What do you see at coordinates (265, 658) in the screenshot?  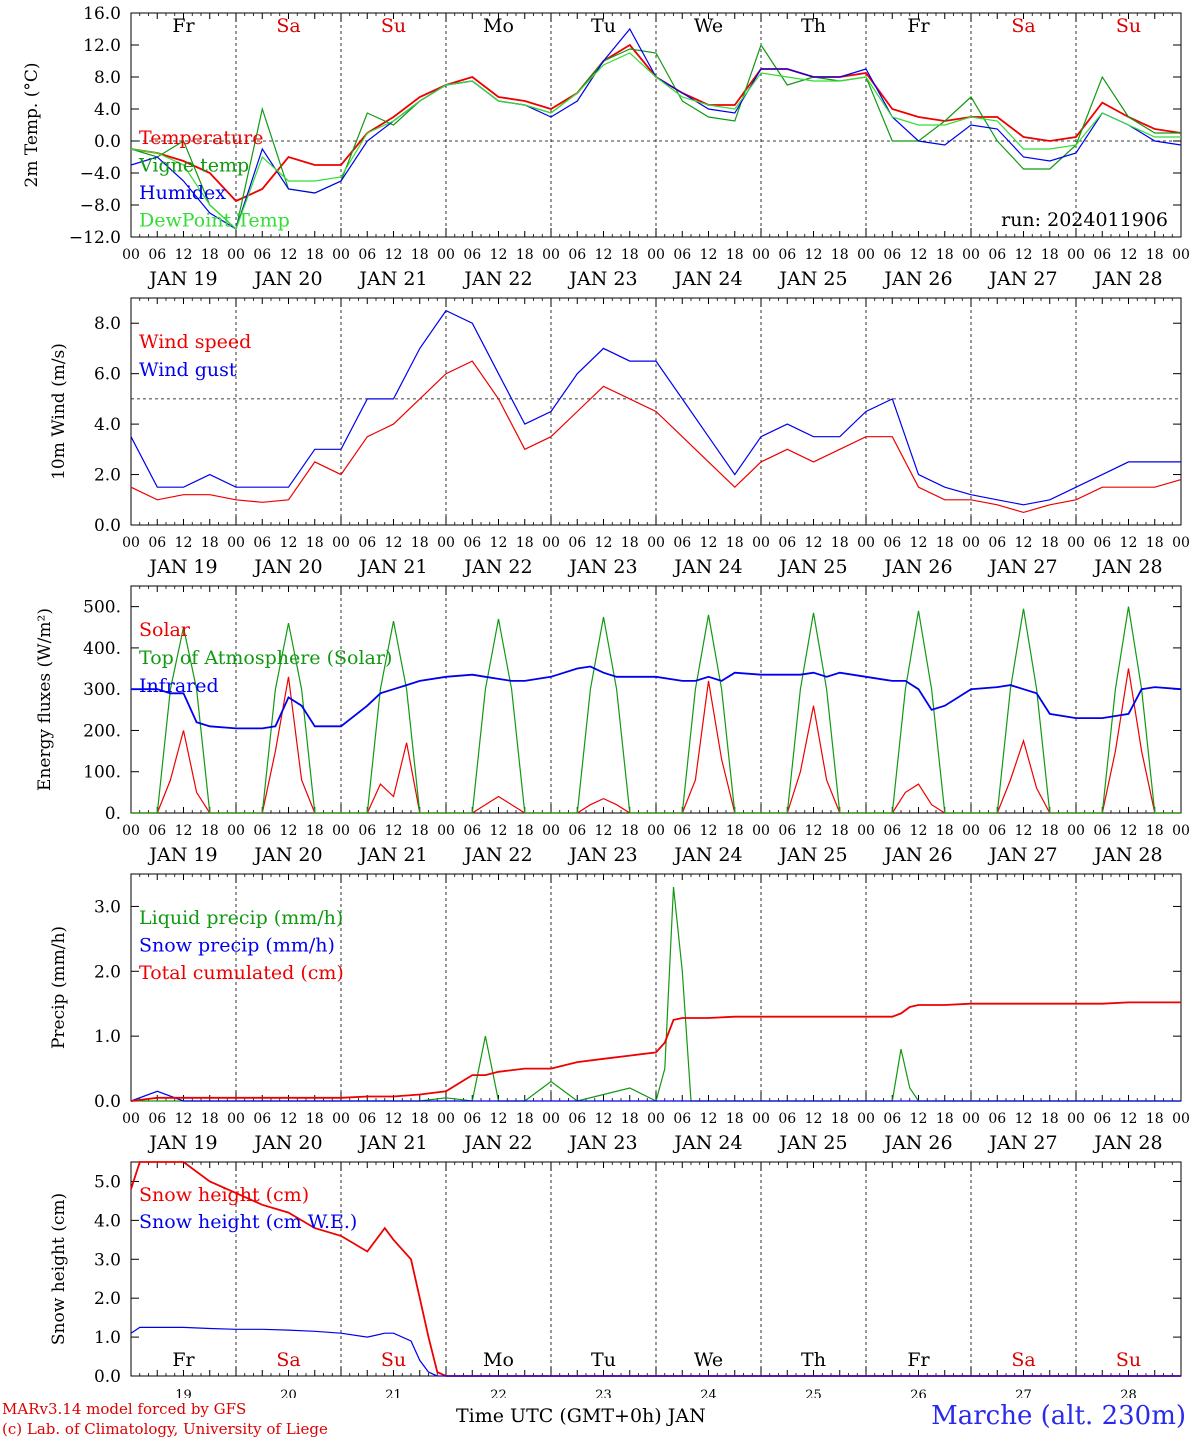 I see `legend-entry: Top of Atmosphere (Solar)` at bounding box center [265, 658].